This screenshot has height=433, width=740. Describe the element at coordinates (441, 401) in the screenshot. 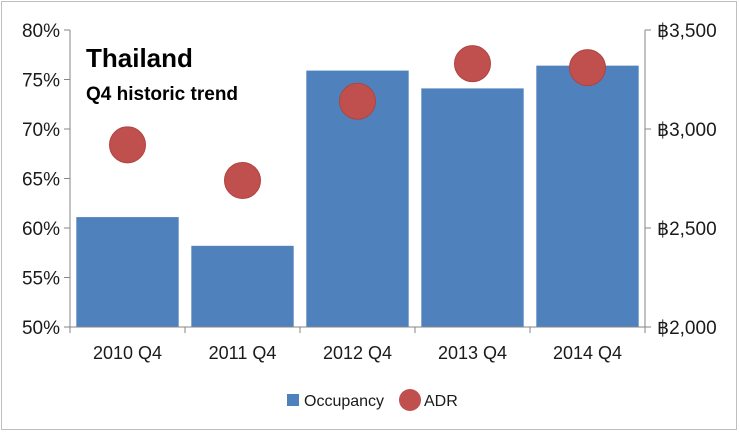

I see `legend-adr-label: ADR` at that location.